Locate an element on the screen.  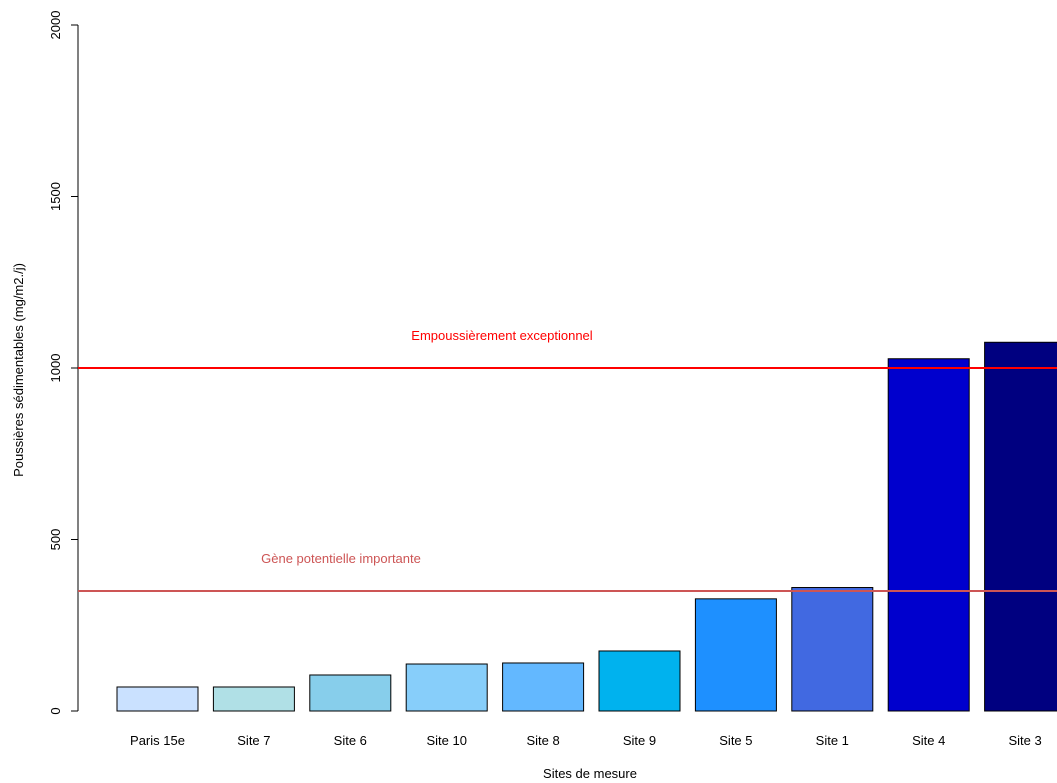
x-tick-label: Site 1 is located at coordinates (832, 740).